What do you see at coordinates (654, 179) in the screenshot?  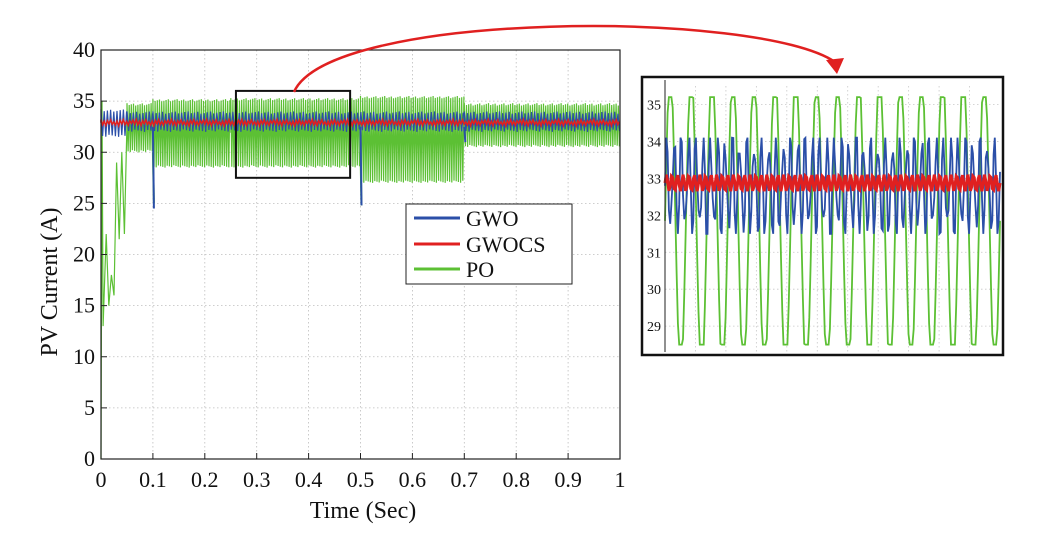 I see `inset-y-tick-label: 33` at bounding box center [654, 179].